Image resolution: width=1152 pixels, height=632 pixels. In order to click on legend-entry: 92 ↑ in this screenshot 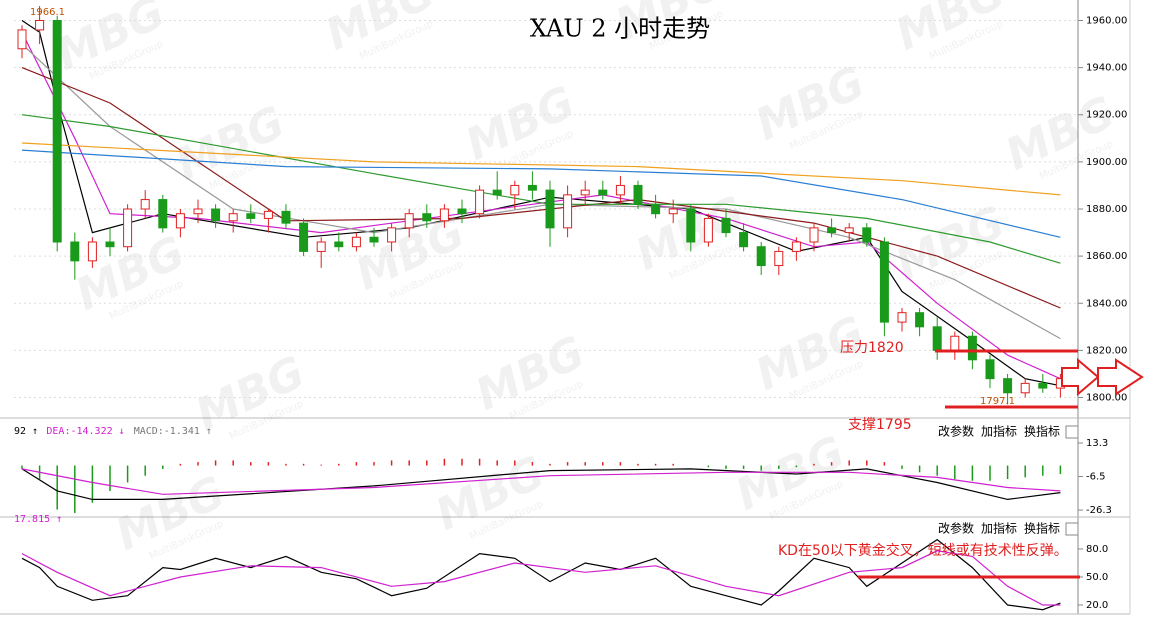, I will do `click(26, 431)`.